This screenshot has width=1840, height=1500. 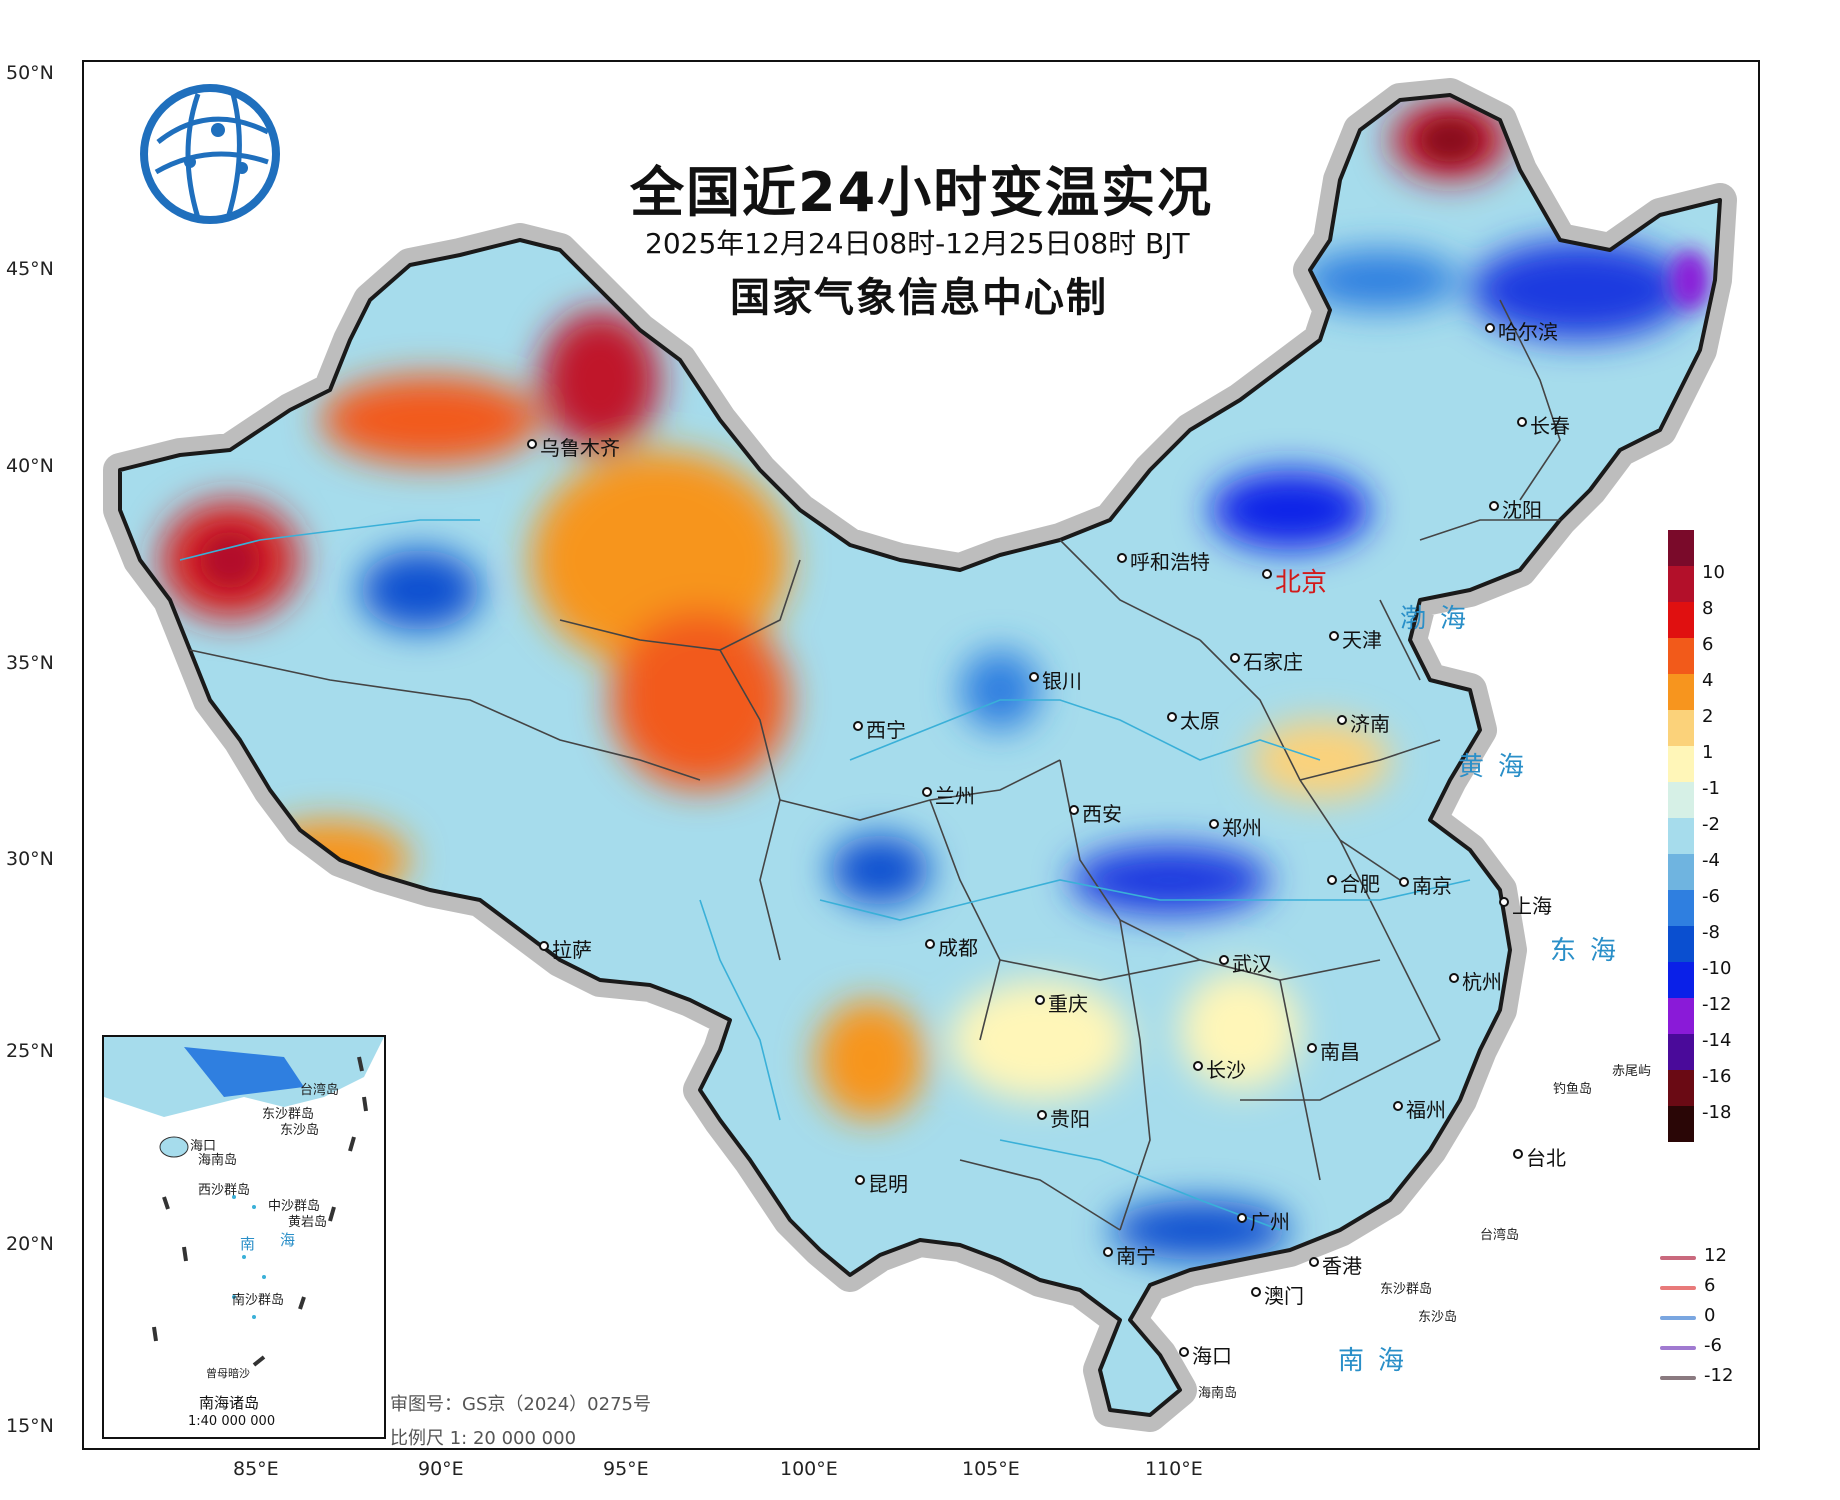 What do you see at coordinates (1136, 1256) in the screenshot?
I see `city-label: 南宁` at bounding box center [1136, 1256].